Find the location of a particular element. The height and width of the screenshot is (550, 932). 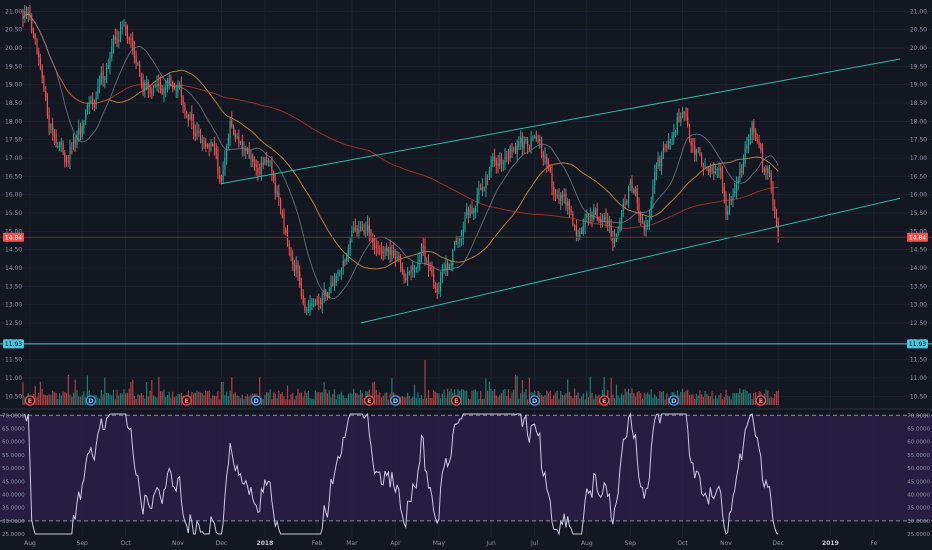

y-tick-label-left: 14.50 is located at coordinates (13, 250).